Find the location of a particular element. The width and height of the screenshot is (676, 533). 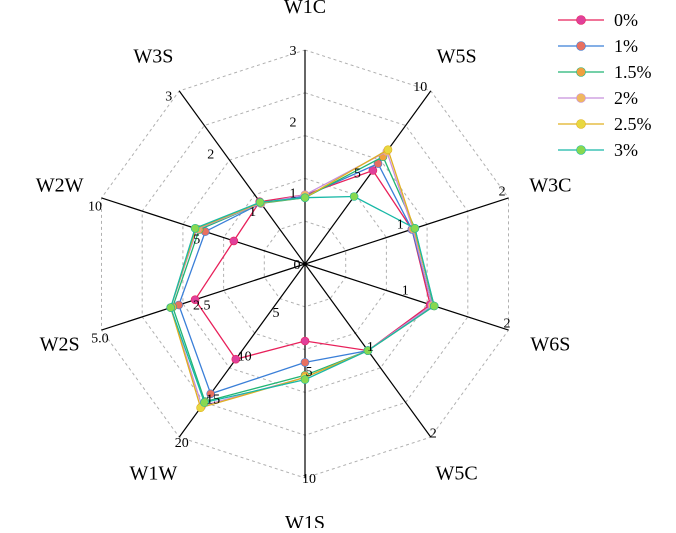

legend-label-5: 3% is located at coordinates (626, 150).